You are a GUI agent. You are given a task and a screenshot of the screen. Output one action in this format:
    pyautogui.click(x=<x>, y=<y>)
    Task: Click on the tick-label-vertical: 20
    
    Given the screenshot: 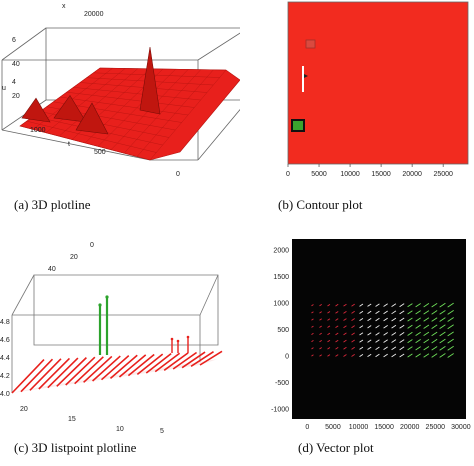 What is the action you would take?
    pyautogui.click(x=16, y=96)
    